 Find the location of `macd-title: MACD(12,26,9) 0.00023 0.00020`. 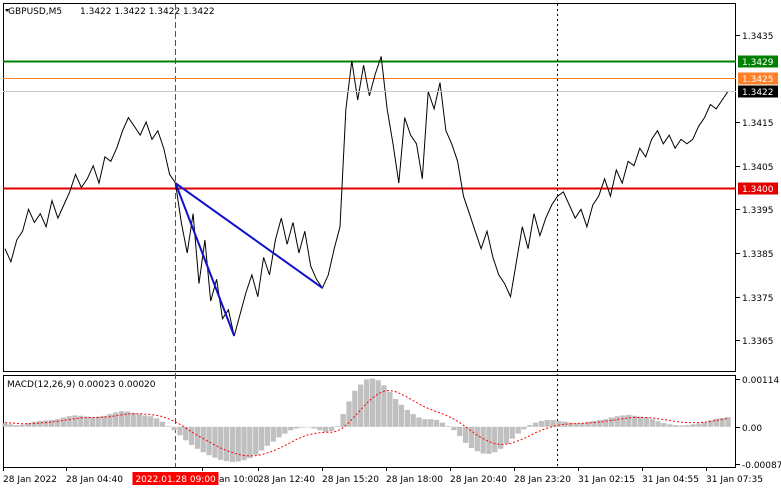

macd-title: MACD(12,26,9) 0.00023 0.00020 is located at coordinates (81, 385).